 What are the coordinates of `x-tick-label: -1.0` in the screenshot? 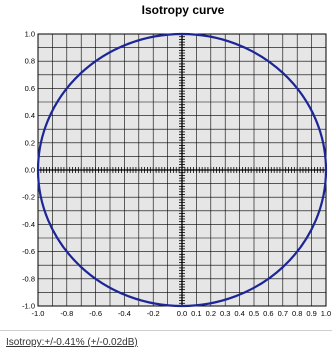 It's located at (38, 313).